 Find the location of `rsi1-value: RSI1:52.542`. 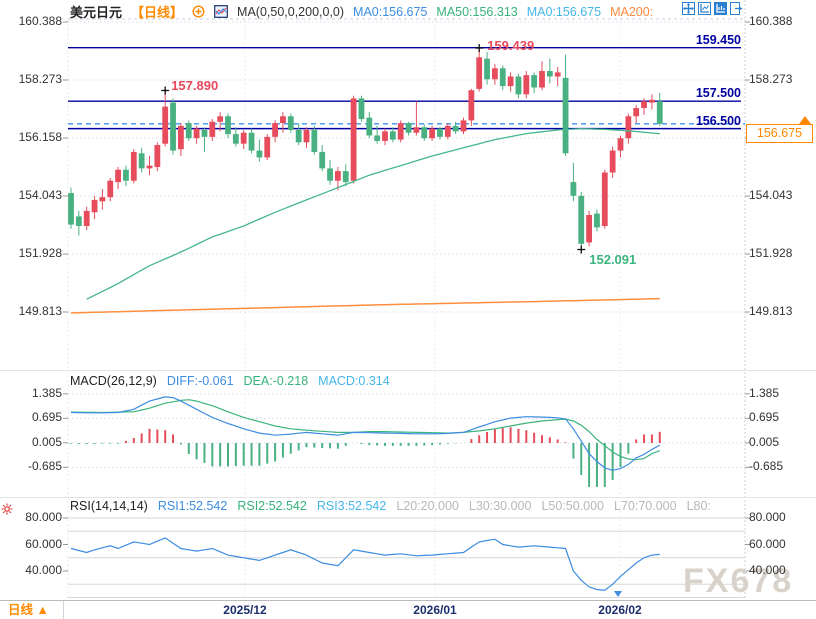

rsi1-value: RSI1:52.542 is located at coordinates (192, 506).